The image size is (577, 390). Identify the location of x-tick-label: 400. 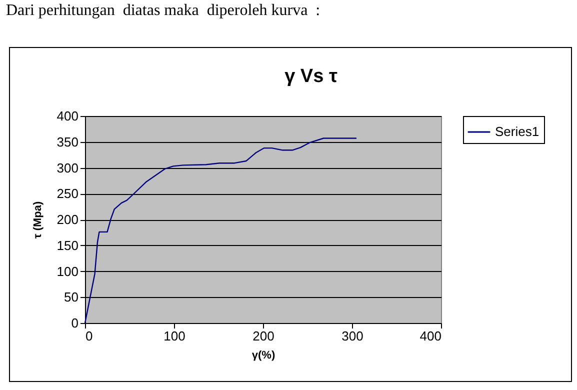
(431, 336).